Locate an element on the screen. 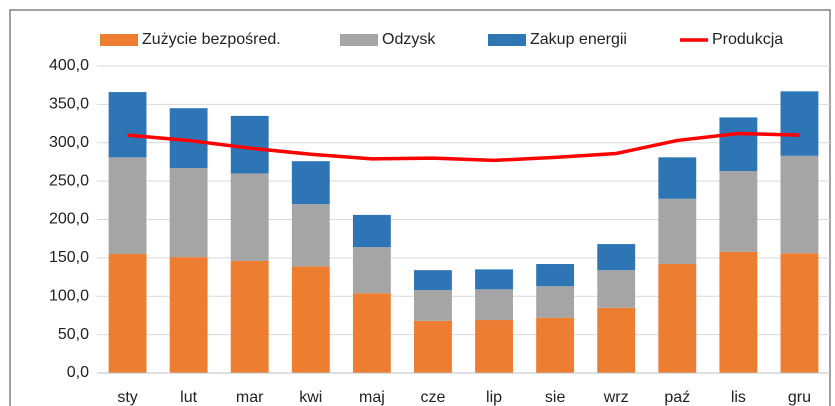 The width and height of the screenshot is (835, 406). y-tick-label: 150,0 is located at coordinates (69, 257).